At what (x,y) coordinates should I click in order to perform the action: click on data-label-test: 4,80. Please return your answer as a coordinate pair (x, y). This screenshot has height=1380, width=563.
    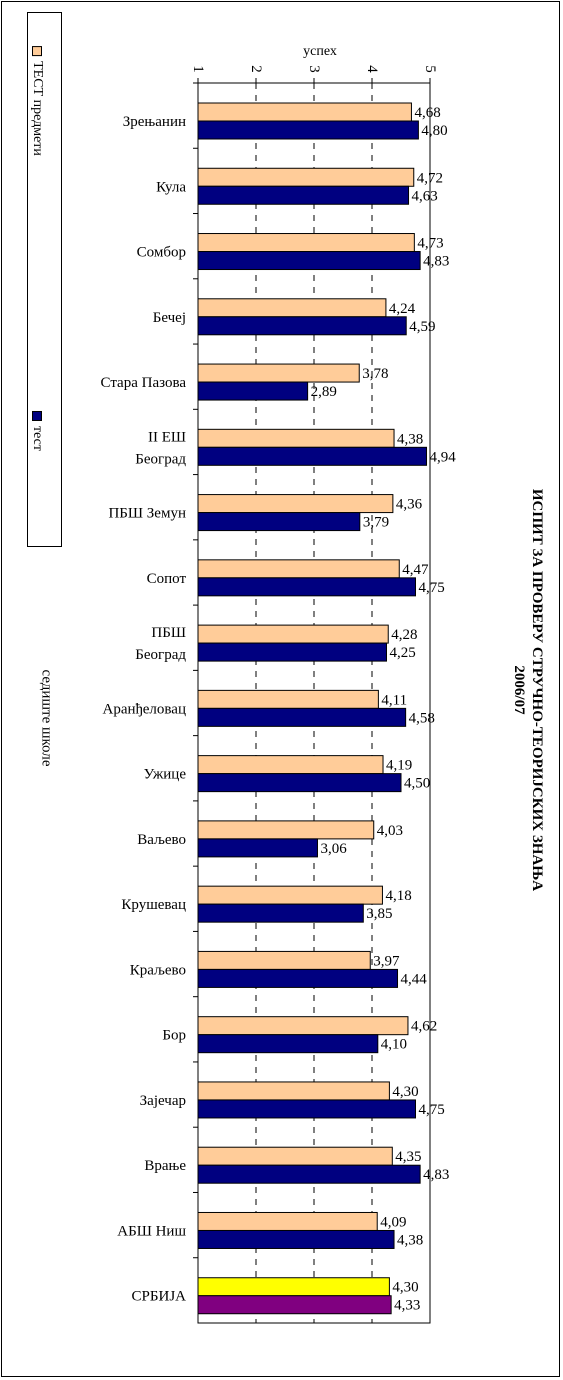
    Looking at the image, I should click on (434, 131).